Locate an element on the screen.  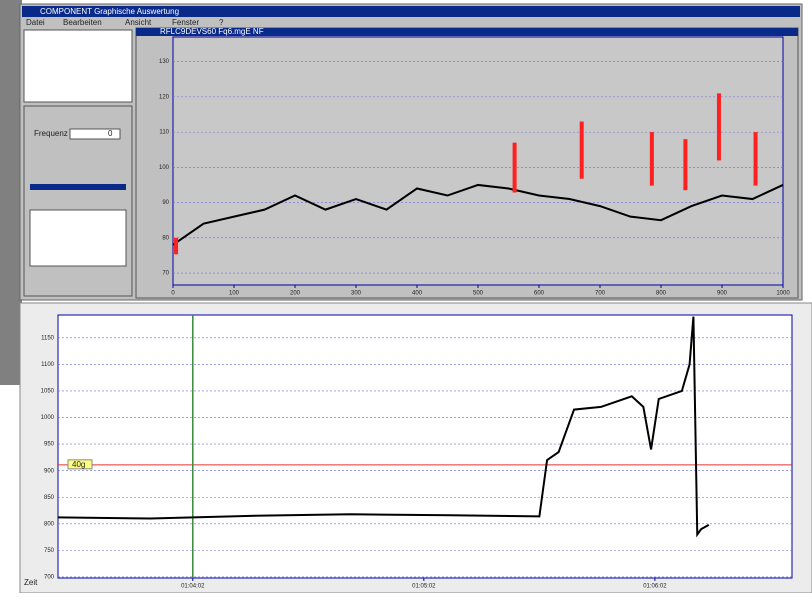
threshold-label: 40g is located at coordinates (78, 464).